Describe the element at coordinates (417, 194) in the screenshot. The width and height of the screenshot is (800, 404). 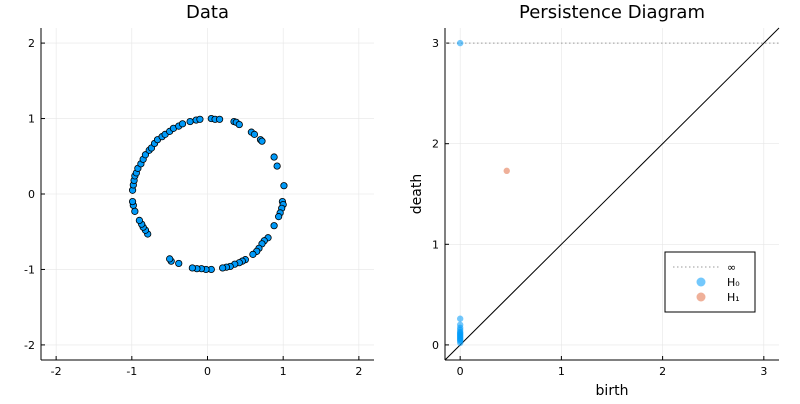
I see `y-axis-label: death` at that location.